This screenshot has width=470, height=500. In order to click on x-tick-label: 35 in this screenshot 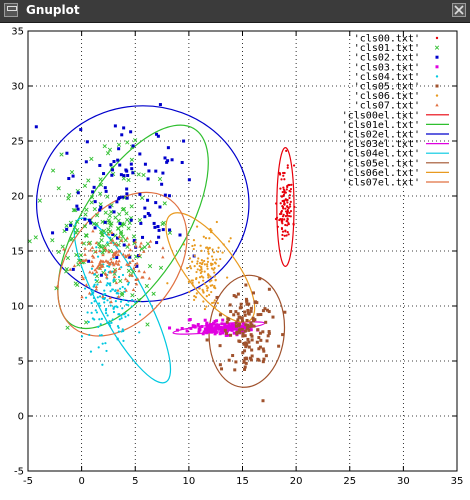, I will do `click(457, 481)`.